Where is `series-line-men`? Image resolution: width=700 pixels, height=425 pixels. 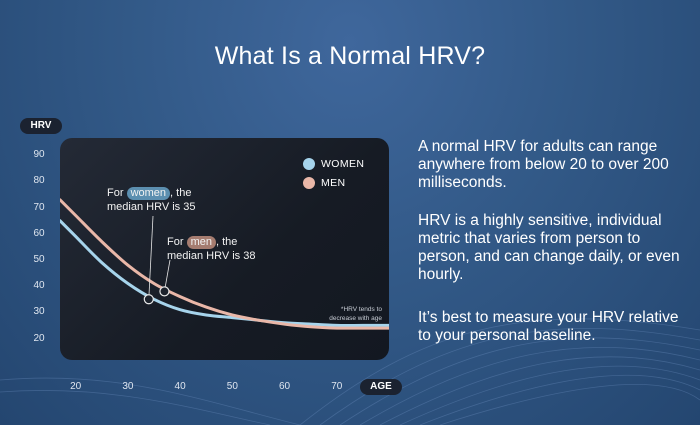
series-line-men is located at coordinates (224, 264).